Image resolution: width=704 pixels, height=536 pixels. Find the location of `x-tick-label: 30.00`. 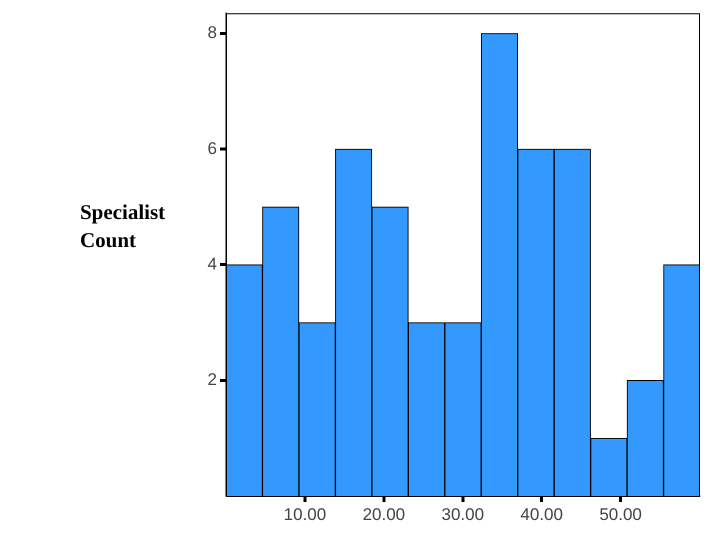

x-tick-label: 30.00 is located at coordinates (462, 514).